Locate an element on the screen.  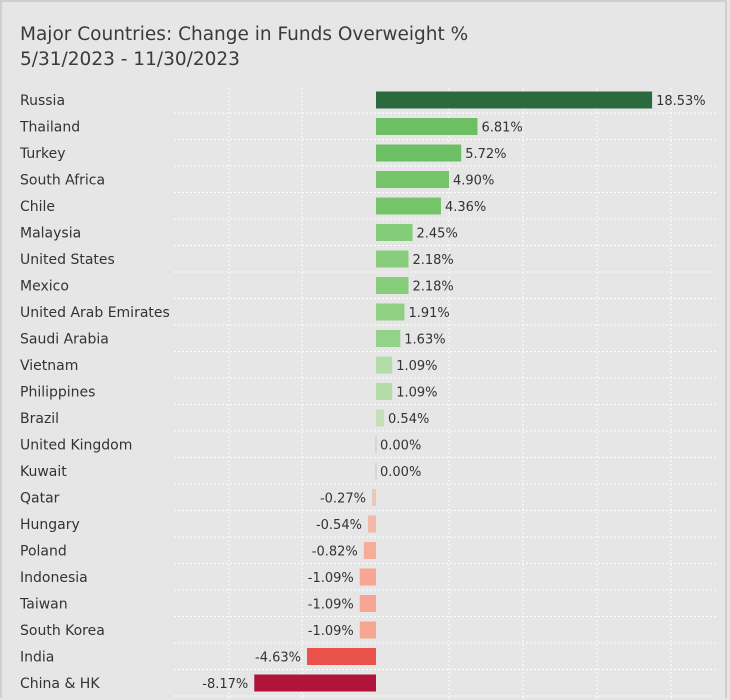
data-label: 5.72% is located at coordinates (485, 154).